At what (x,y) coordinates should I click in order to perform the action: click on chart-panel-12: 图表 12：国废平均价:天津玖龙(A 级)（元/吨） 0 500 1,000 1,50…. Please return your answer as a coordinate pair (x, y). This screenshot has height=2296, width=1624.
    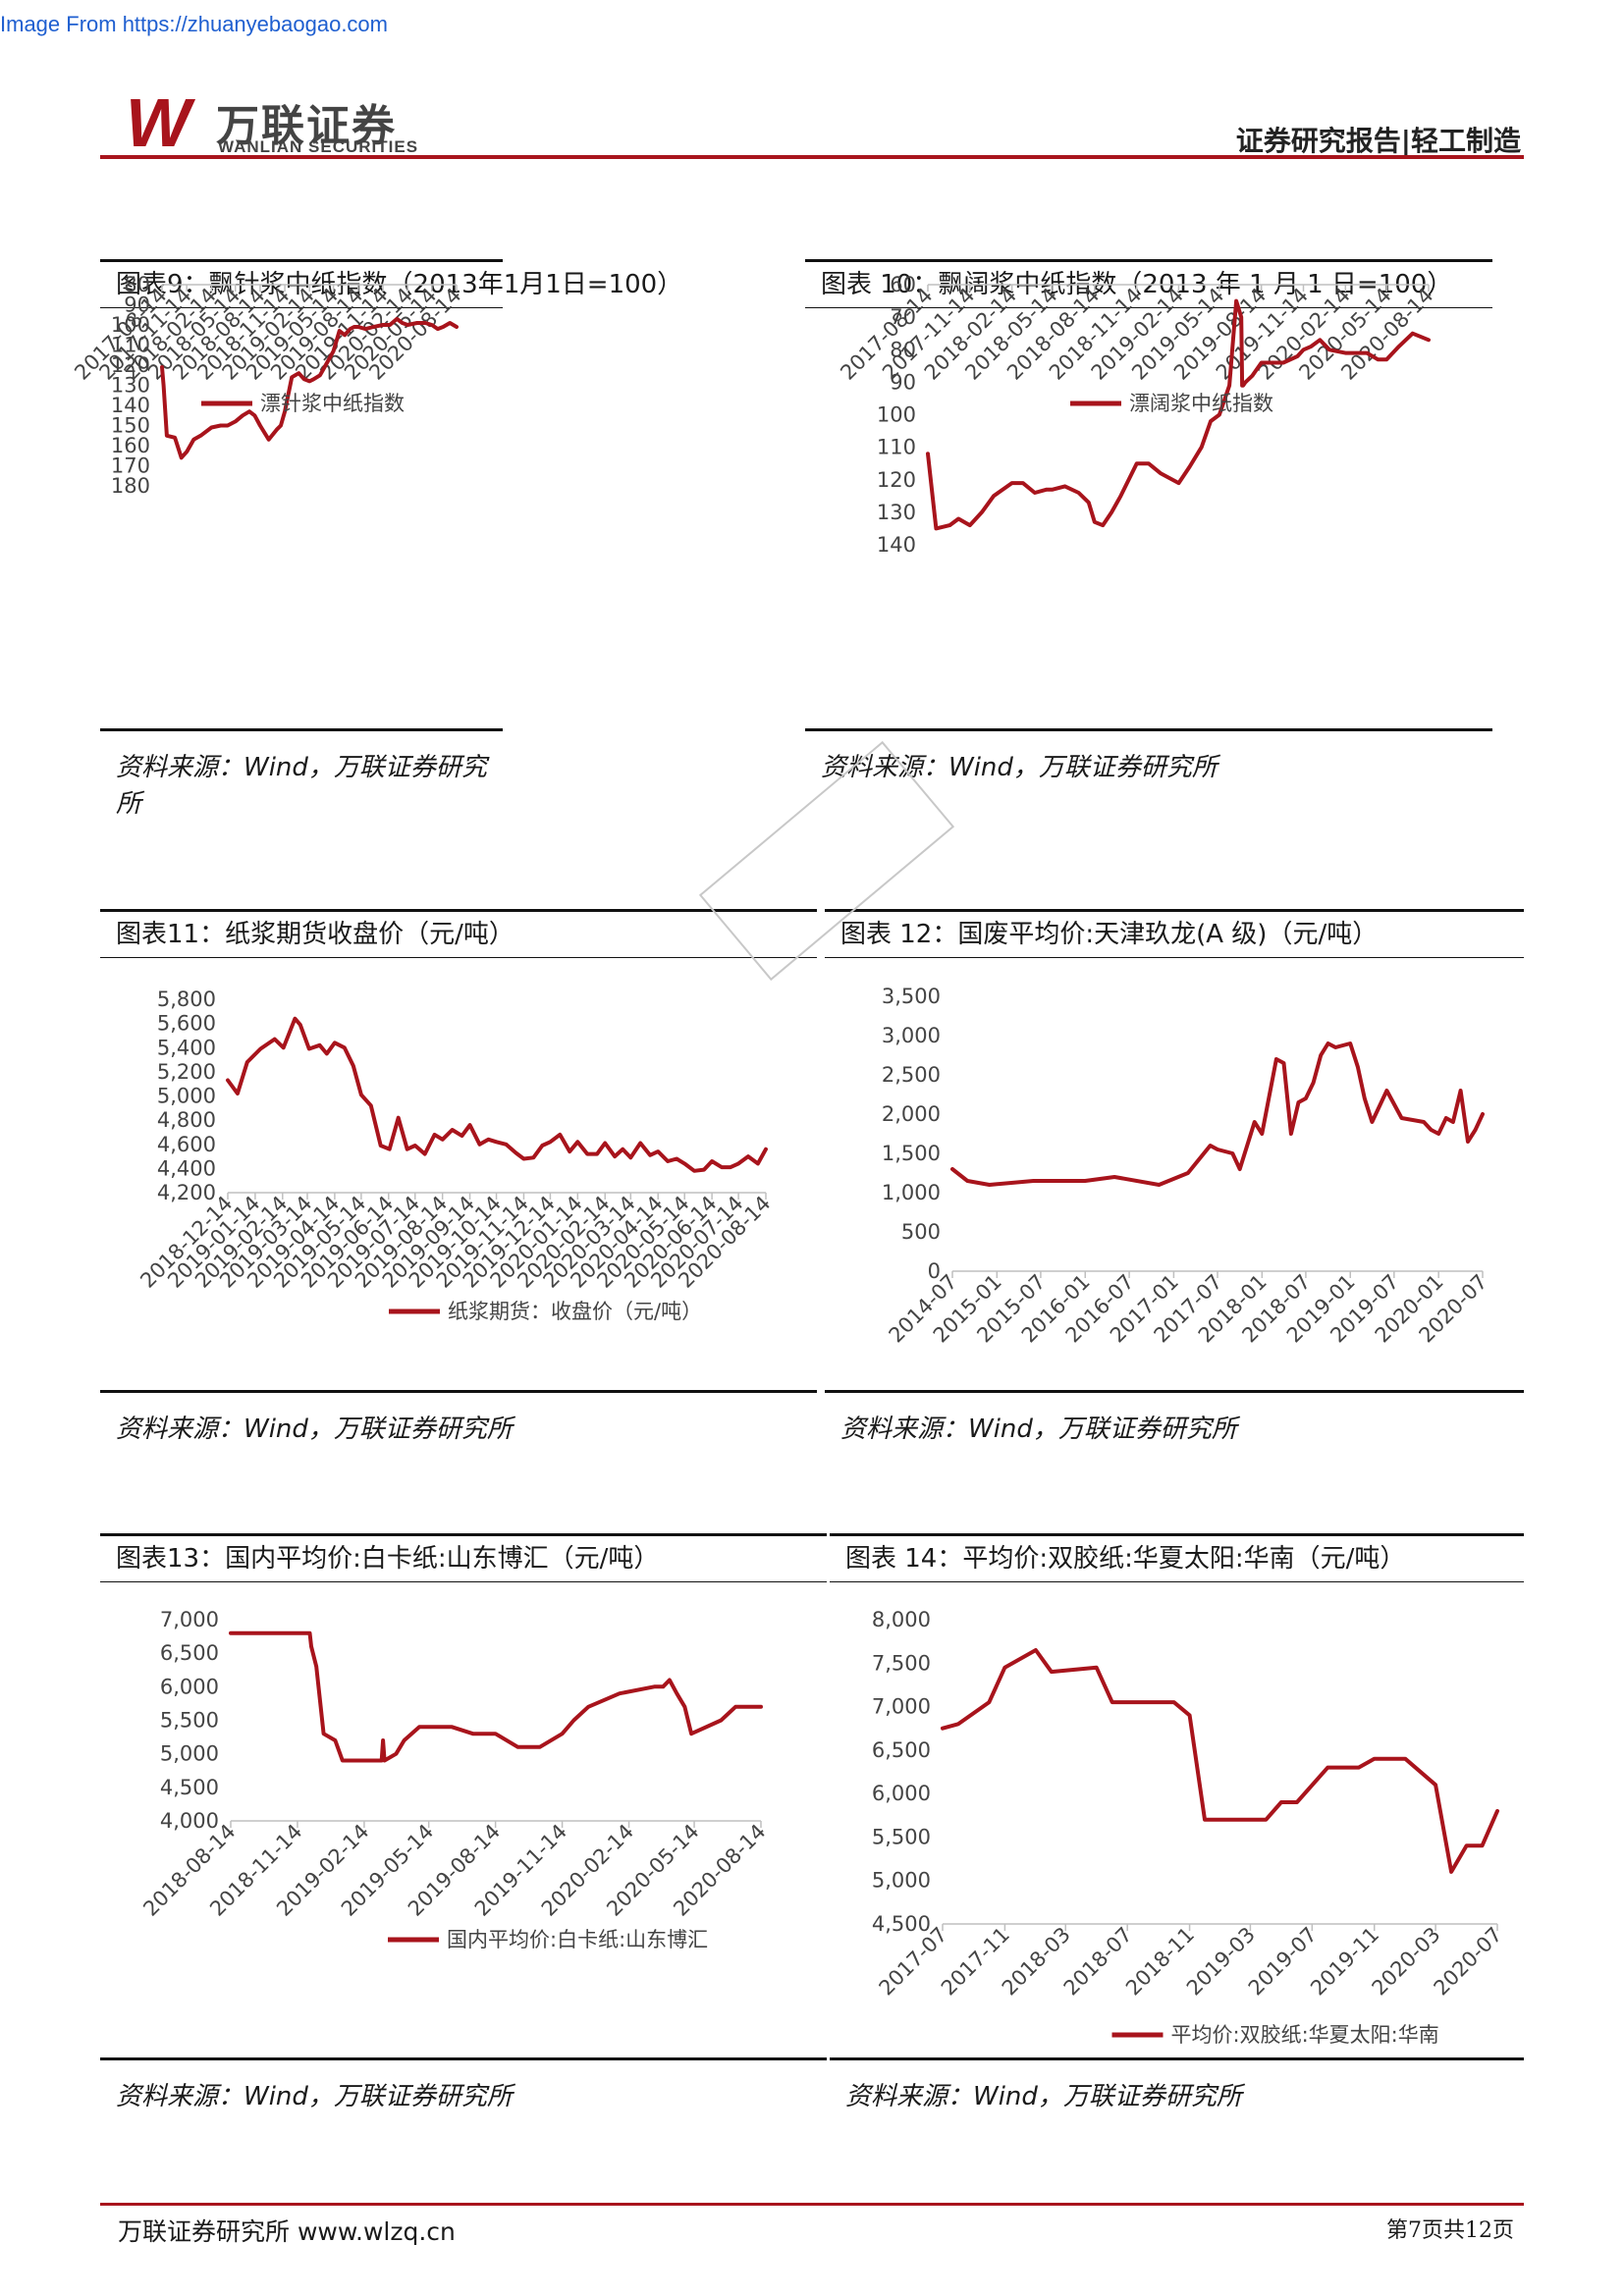
    Looking at the image, I should click on (1174, 1176).